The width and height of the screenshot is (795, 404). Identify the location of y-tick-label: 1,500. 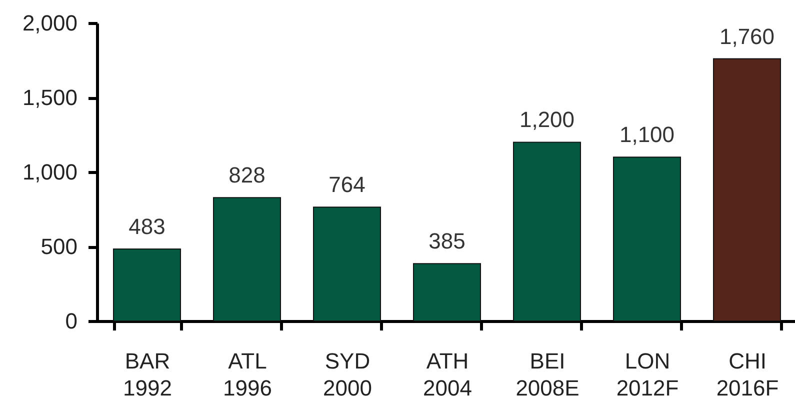
(50, 97).